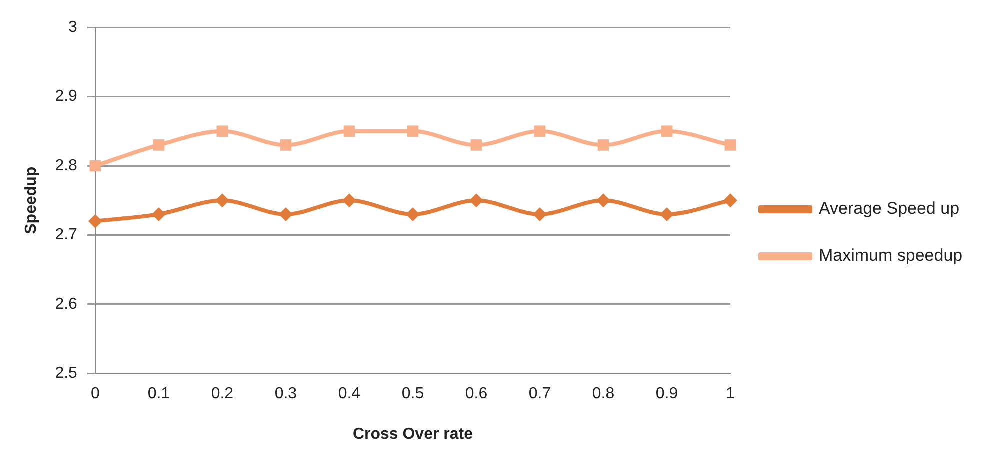  What do you see at coordinates (222, 394) in the screenshot?
I see `x-tick-label: 0.2` at bounding box center [222, 394].